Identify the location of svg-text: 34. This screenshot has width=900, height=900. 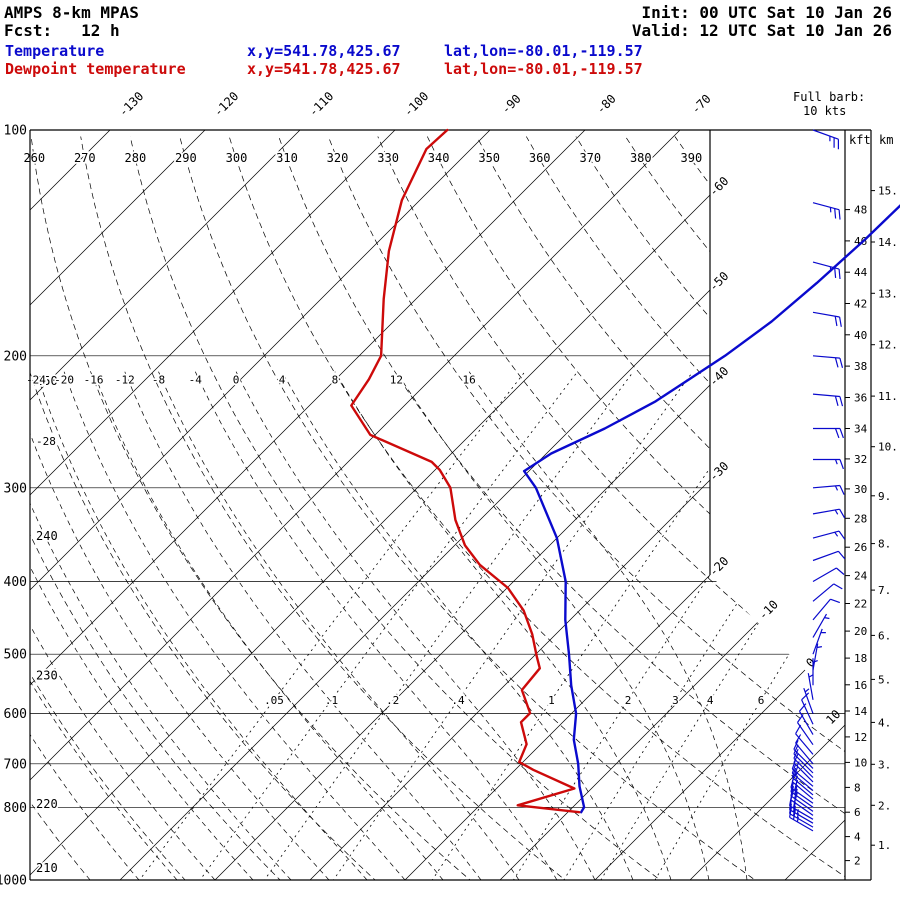
(861, 429).